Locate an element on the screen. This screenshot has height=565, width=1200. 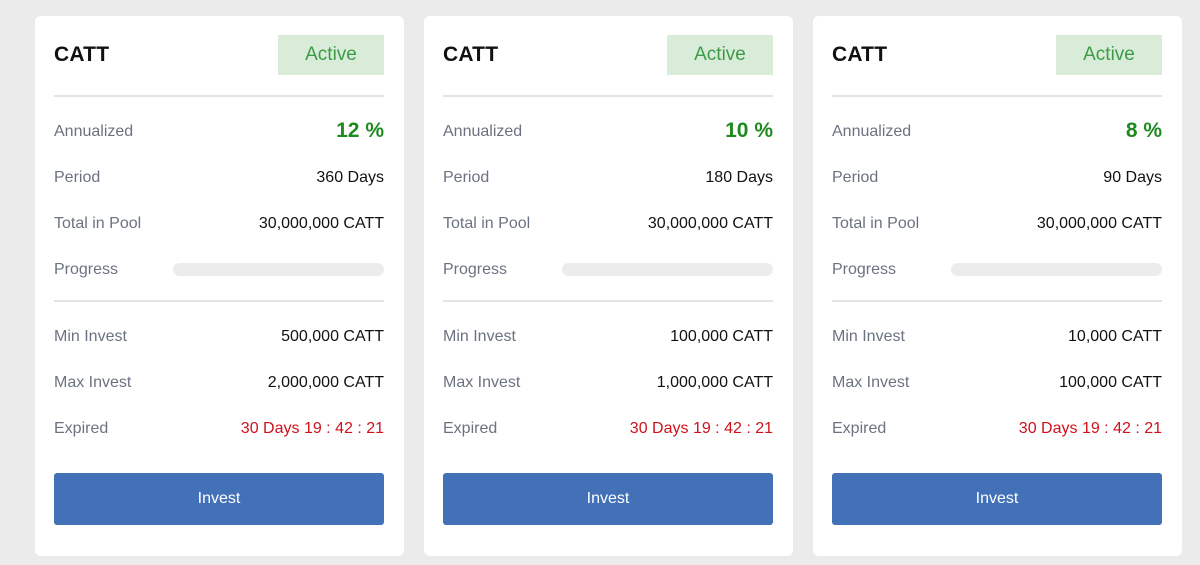
min-invest-value: 10,000 CATT is located at coordinates (1115, 336).